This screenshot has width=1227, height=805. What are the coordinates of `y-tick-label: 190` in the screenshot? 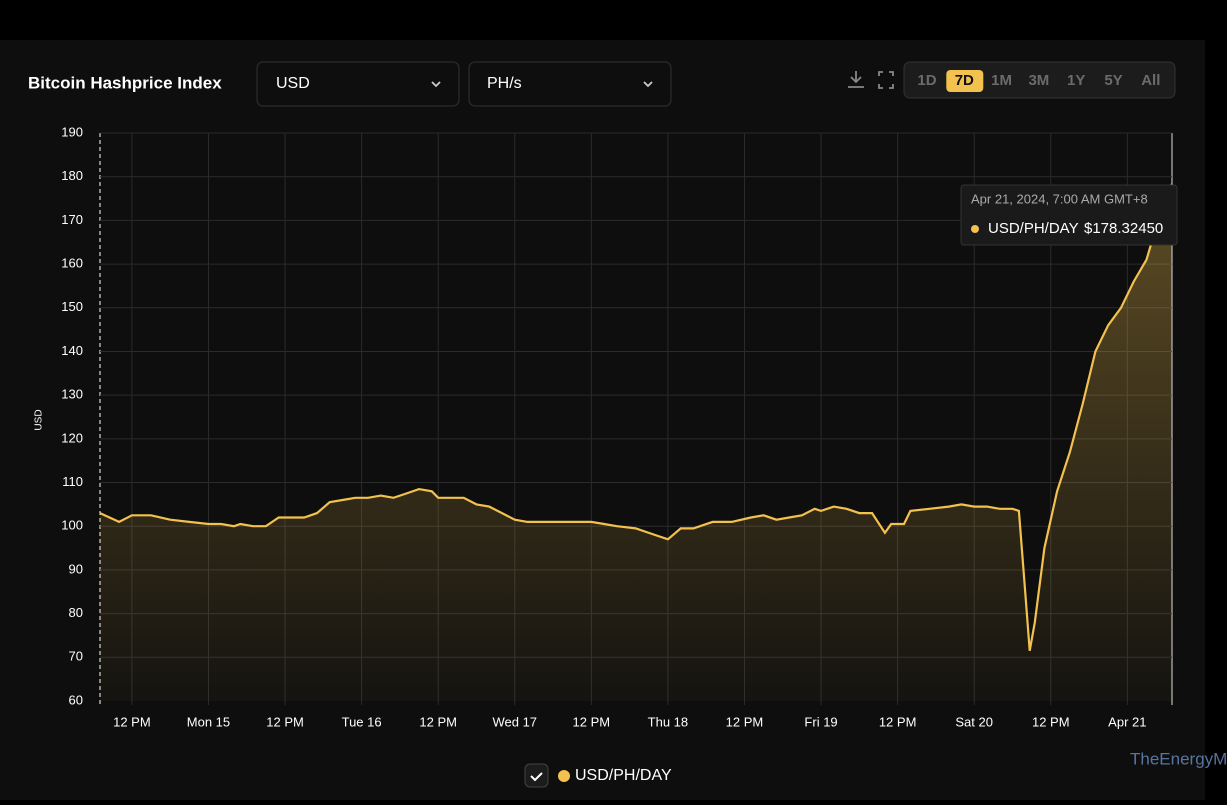 It's located at (72, 131).